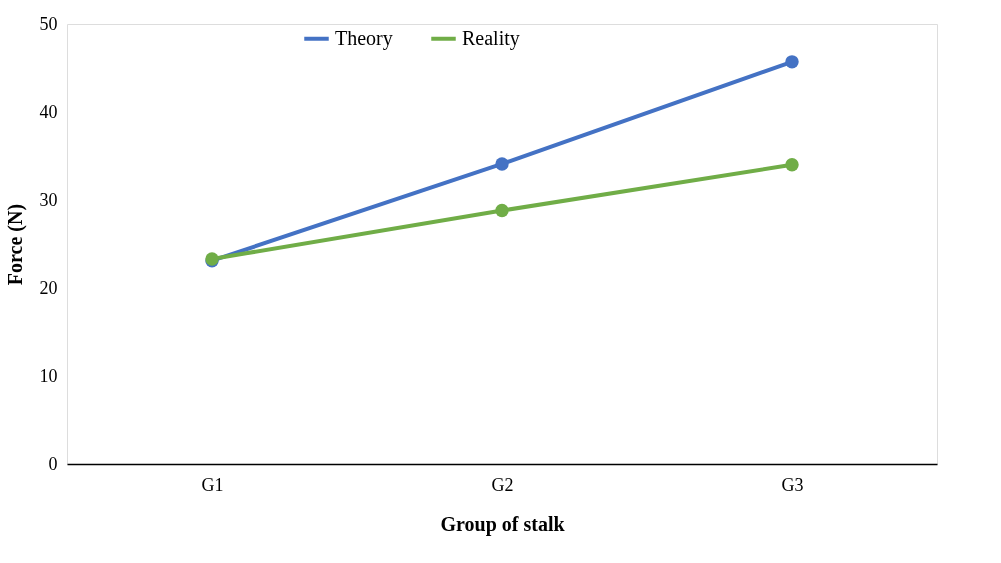 The width and height of the screenshot is (1001, 563). What do you see at coordinates (48, 23) in the screenshot?
I see `y-tick-label: 50` at bounding box center [48, 23].